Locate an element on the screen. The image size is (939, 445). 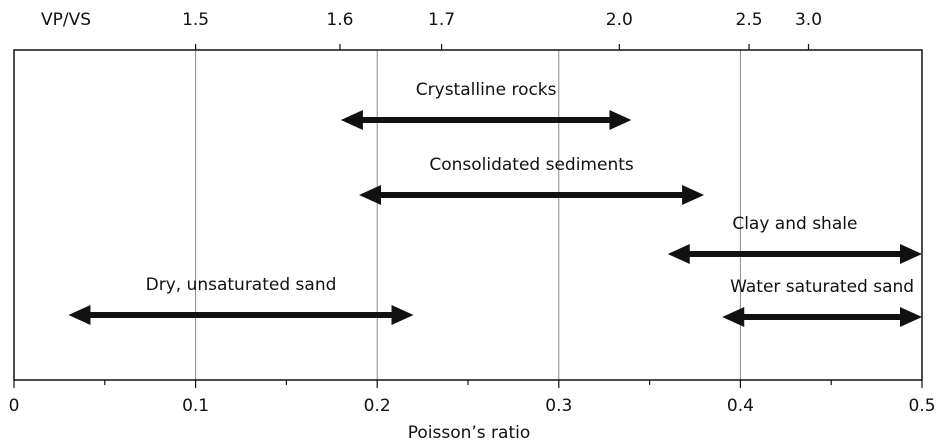
range-label: Dry, unsaturated sand is located at coordinates (241, 285).